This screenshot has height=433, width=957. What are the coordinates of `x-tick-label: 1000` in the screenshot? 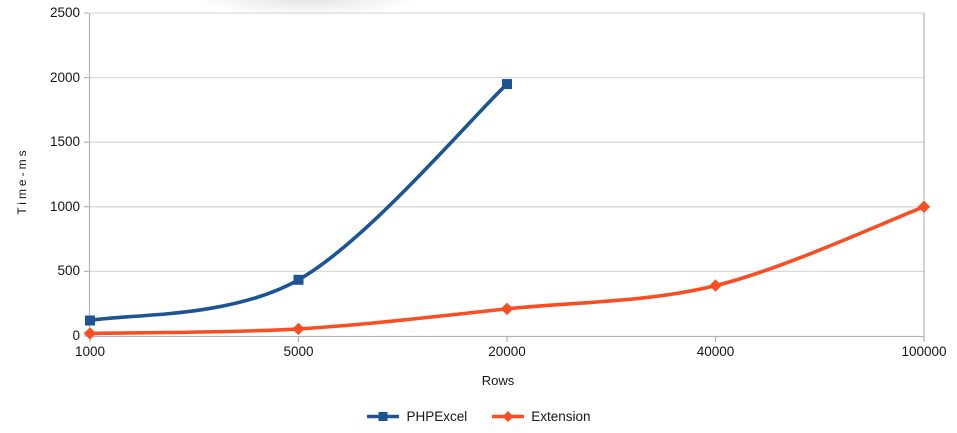 It's located at (90, 351).